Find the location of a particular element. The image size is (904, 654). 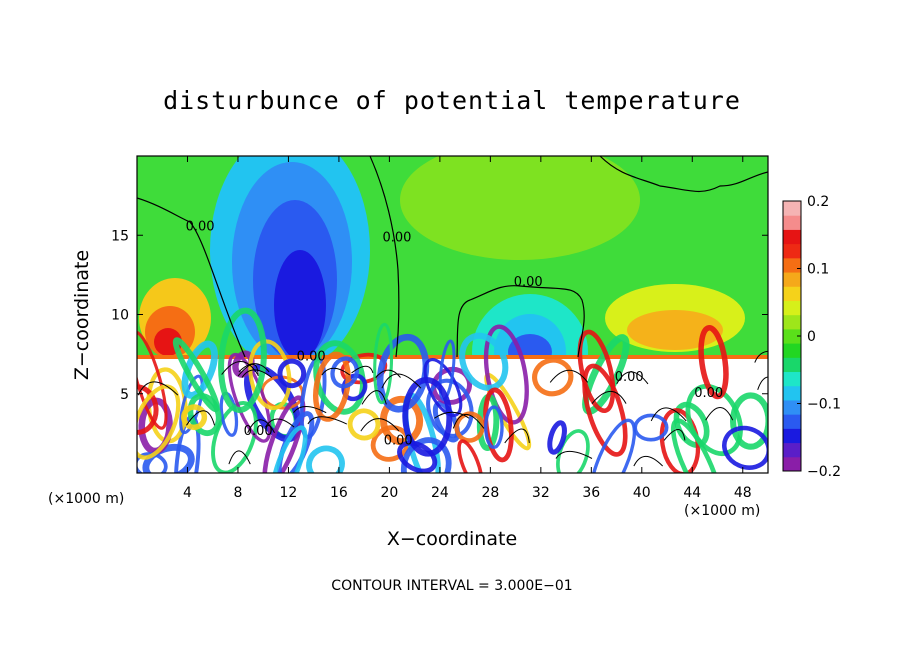

upper-yellow-region is located at coordinates (520, 208).